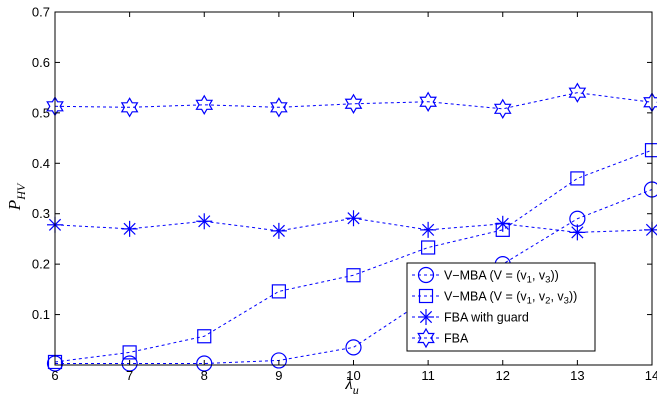  I want to click on x-tick-label: 9, so click(278, 375).